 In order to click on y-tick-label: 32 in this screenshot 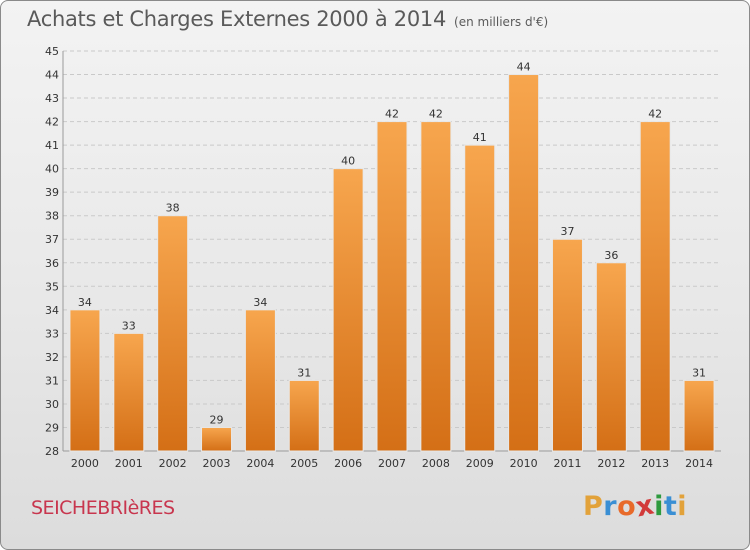, I will do `click(52, 357)`.